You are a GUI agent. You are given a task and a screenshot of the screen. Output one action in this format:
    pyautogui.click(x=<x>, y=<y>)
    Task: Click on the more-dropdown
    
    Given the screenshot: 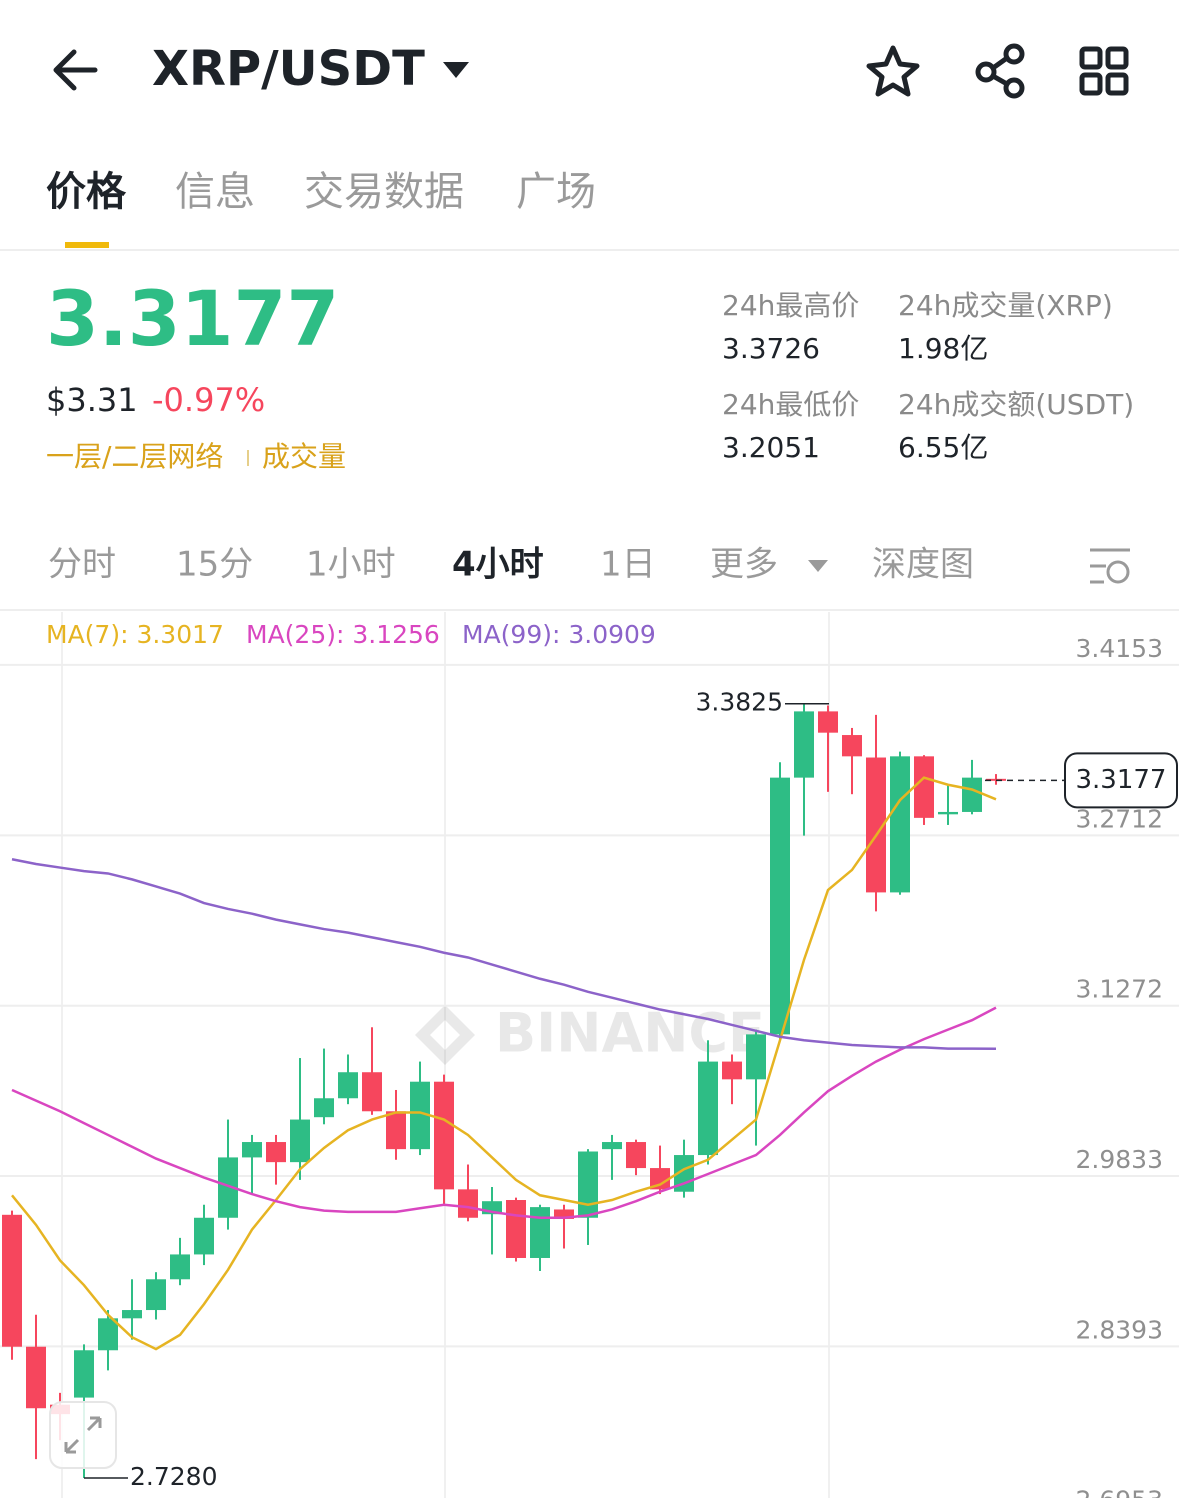 What is the action you would take?
    pyautogui.click(x=818, y=566)
    